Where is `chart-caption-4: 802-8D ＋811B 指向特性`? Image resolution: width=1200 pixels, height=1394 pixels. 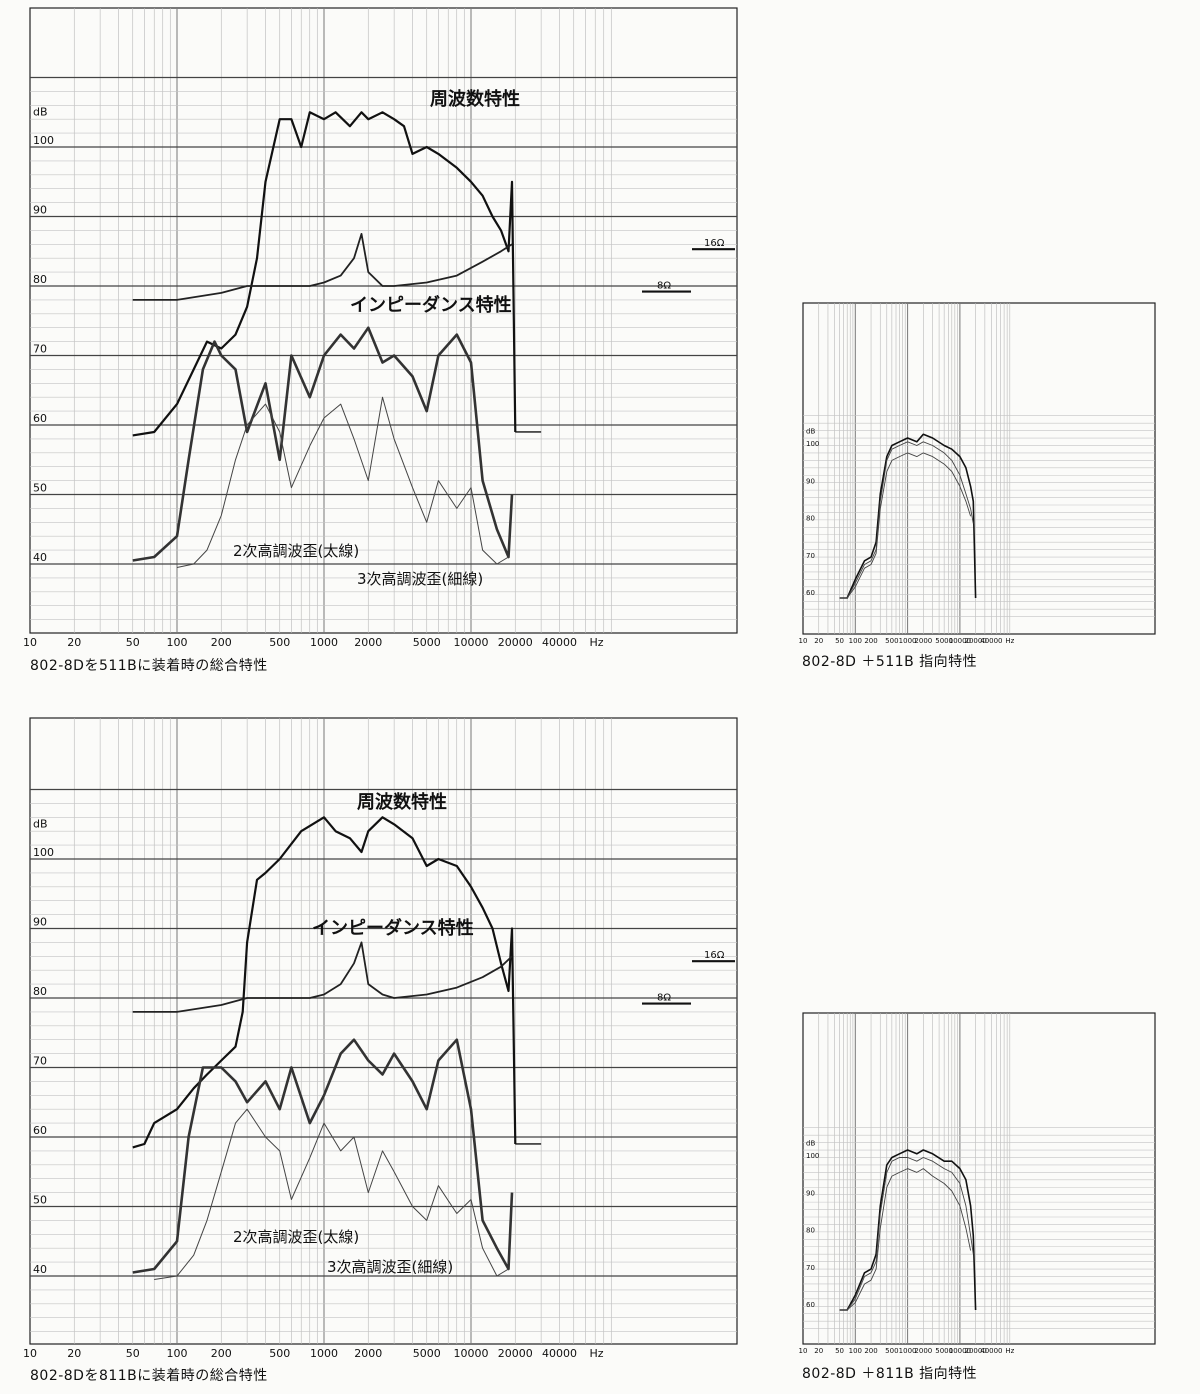 chart-caption-4: 802-8D ＋811B 指向特性 is located at coordinates (890, 1374).